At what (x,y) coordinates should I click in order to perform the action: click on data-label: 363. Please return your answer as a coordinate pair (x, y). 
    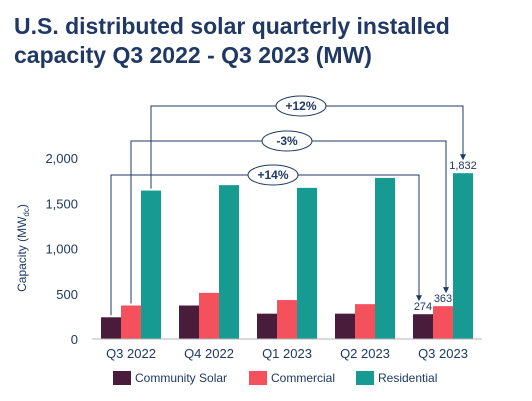
    Looking at the image, I should click on (443, 299).